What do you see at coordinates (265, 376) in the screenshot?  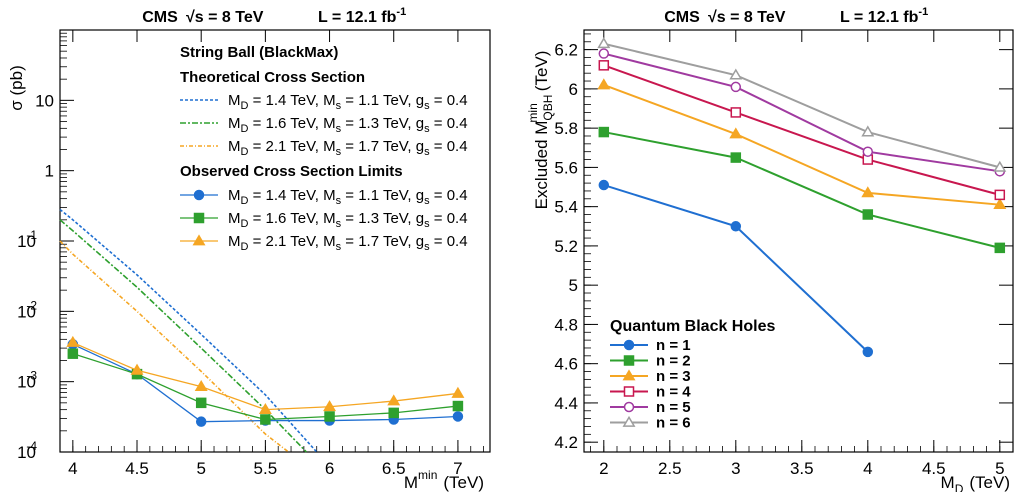 I see `limit-line` at bounding box center [265, 376].